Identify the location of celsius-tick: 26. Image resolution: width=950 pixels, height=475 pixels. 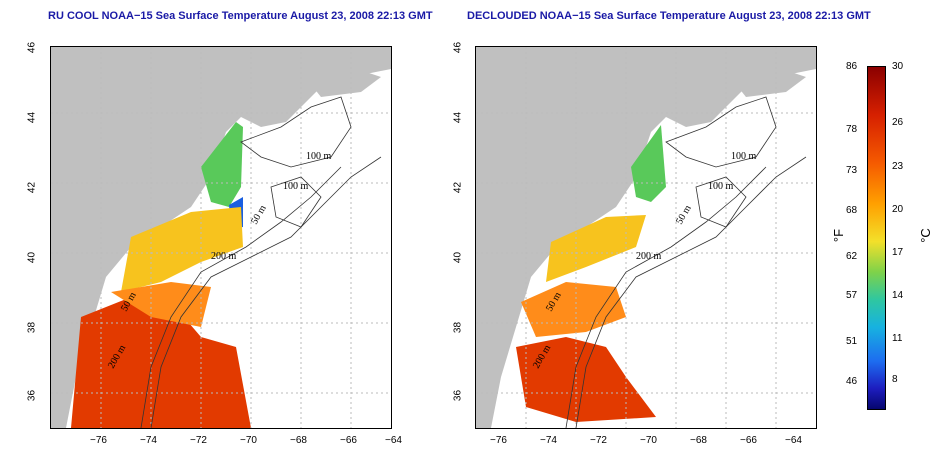
(898, 122).